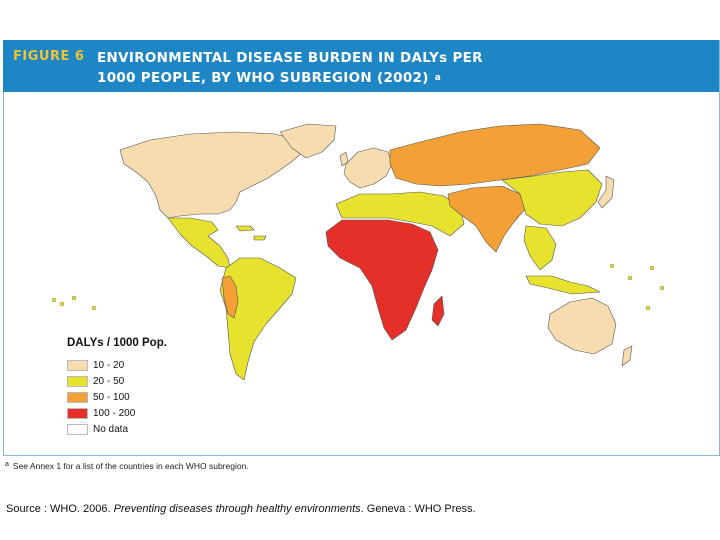 The width and height of the screenshot is (720, 540). I want to click on region-central-america, so click(199, 243).